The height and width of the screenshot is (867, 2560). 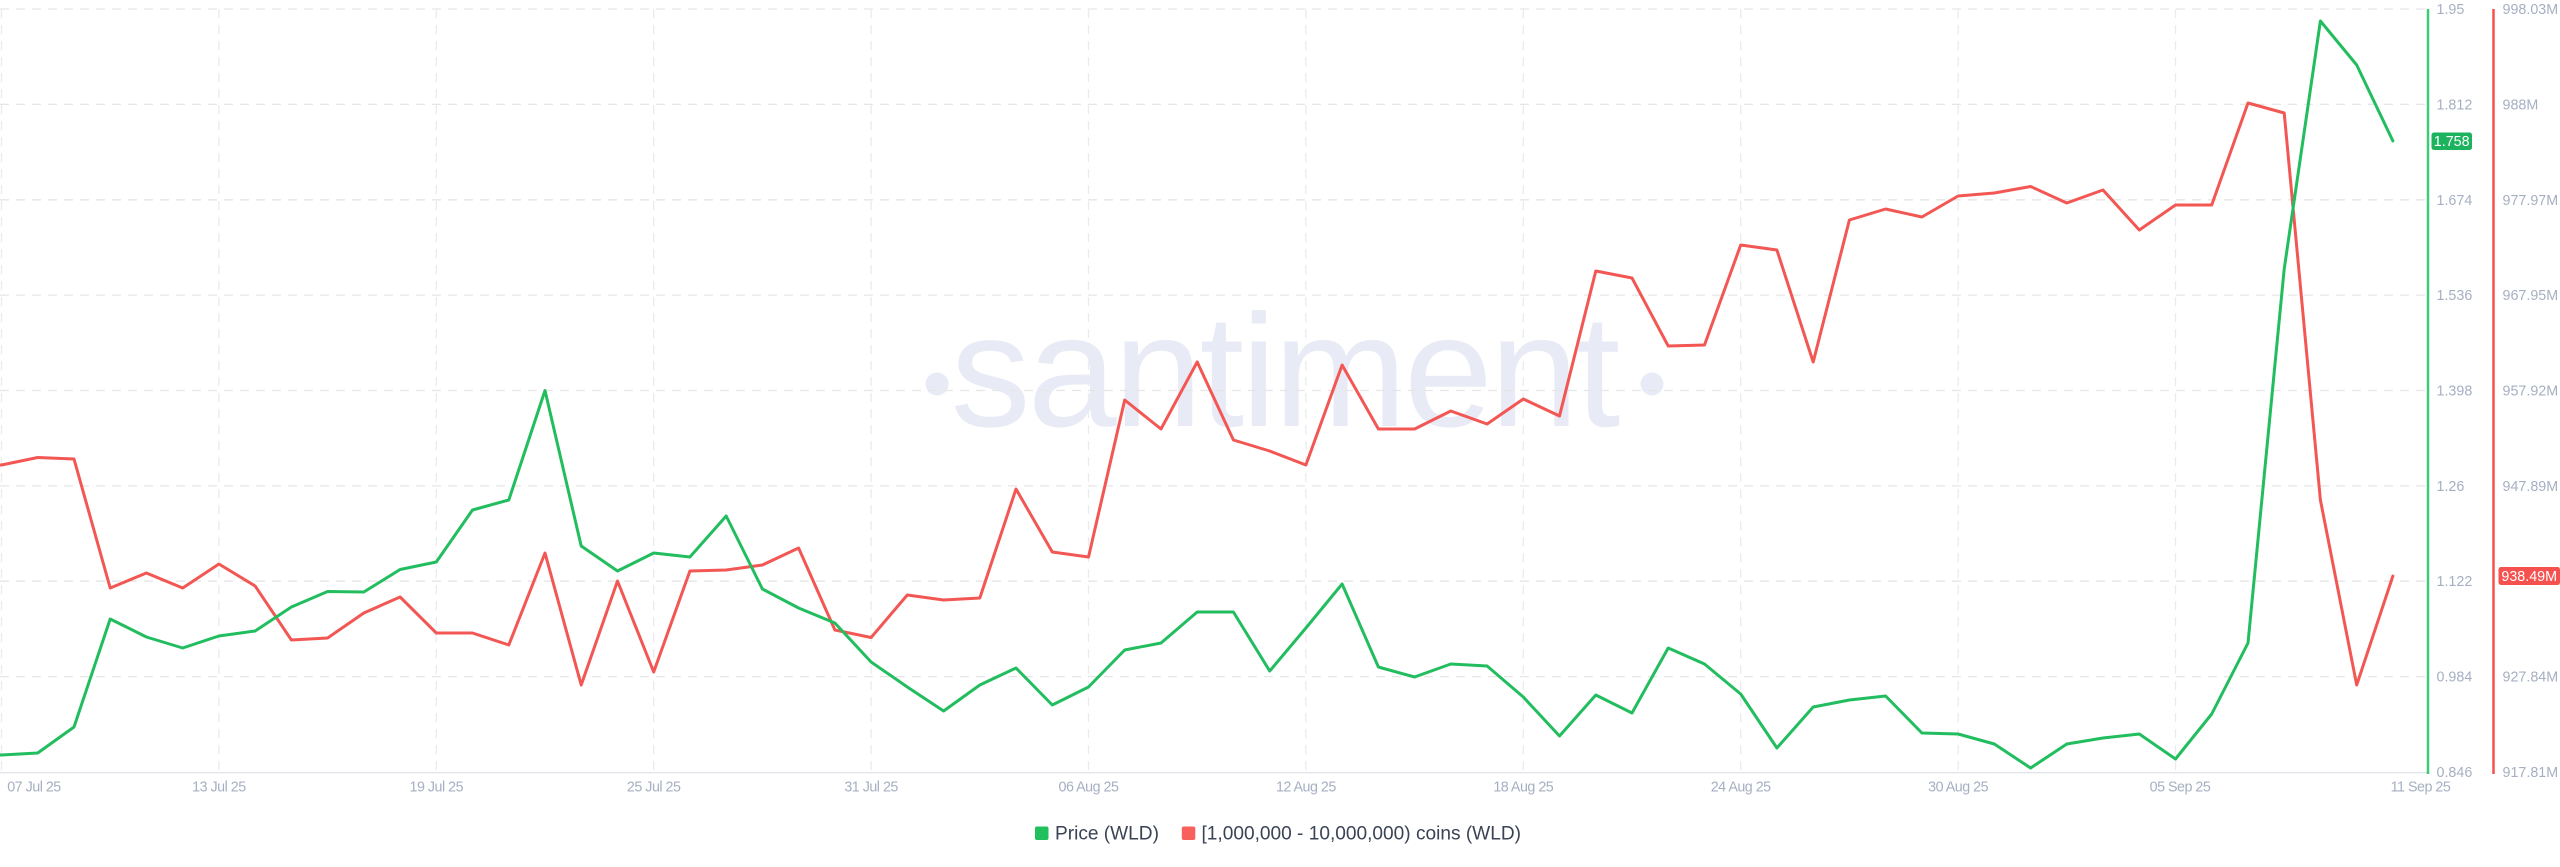 I want to click on svg-text: 13 Jul 25, so click(x=219, y=788).